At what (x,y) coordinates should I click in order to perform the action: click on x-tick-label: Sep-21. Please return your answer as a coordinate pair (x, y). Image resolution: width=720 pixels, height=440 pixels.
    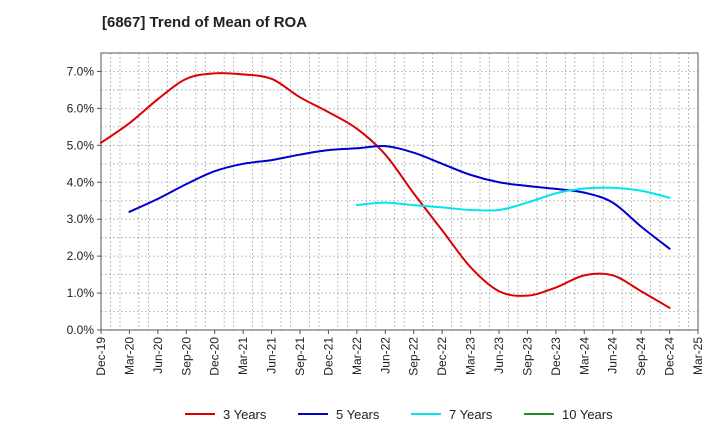
    Looking at the image, I should click on (300, 356).